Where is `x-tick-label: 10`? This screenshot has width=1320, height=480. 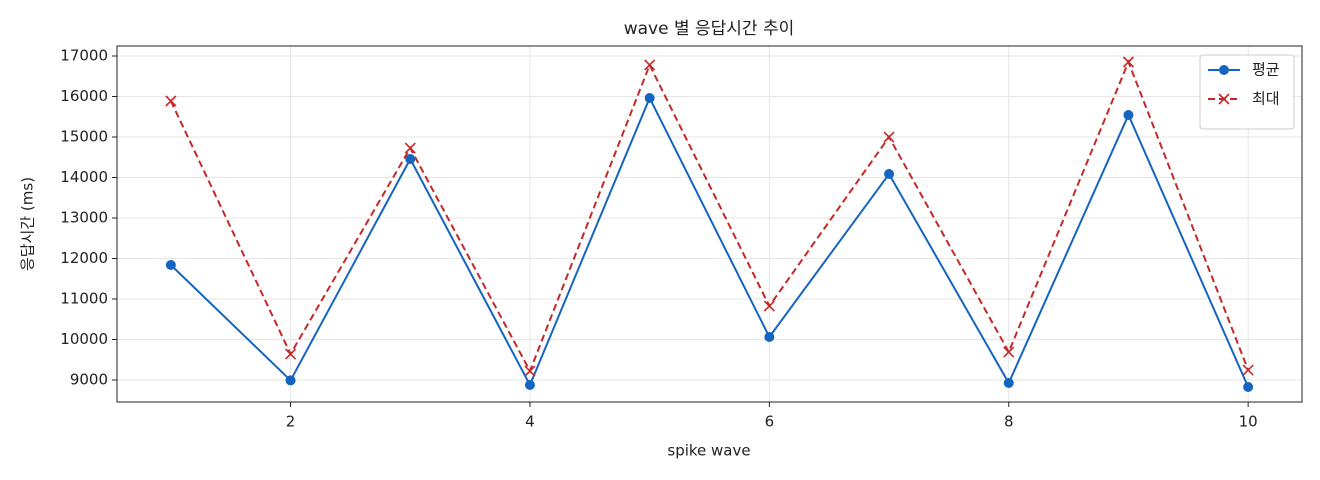 x-tick-label: 10 is located at coordinates (1248, 422).